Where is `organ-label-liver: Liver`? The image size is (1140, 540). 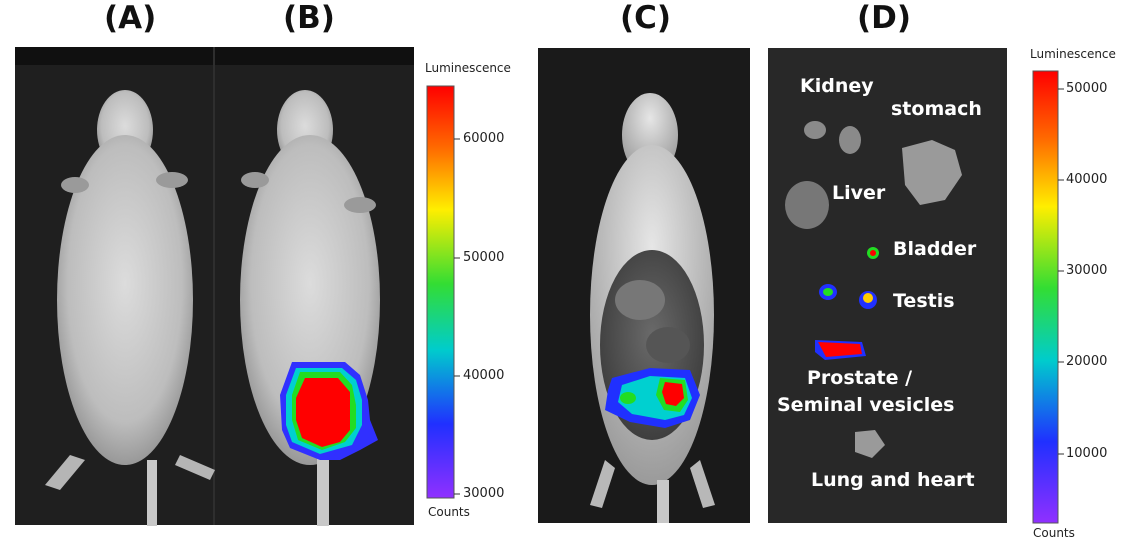 organ-label-liver: Liver is located at coordinates (859, 193).